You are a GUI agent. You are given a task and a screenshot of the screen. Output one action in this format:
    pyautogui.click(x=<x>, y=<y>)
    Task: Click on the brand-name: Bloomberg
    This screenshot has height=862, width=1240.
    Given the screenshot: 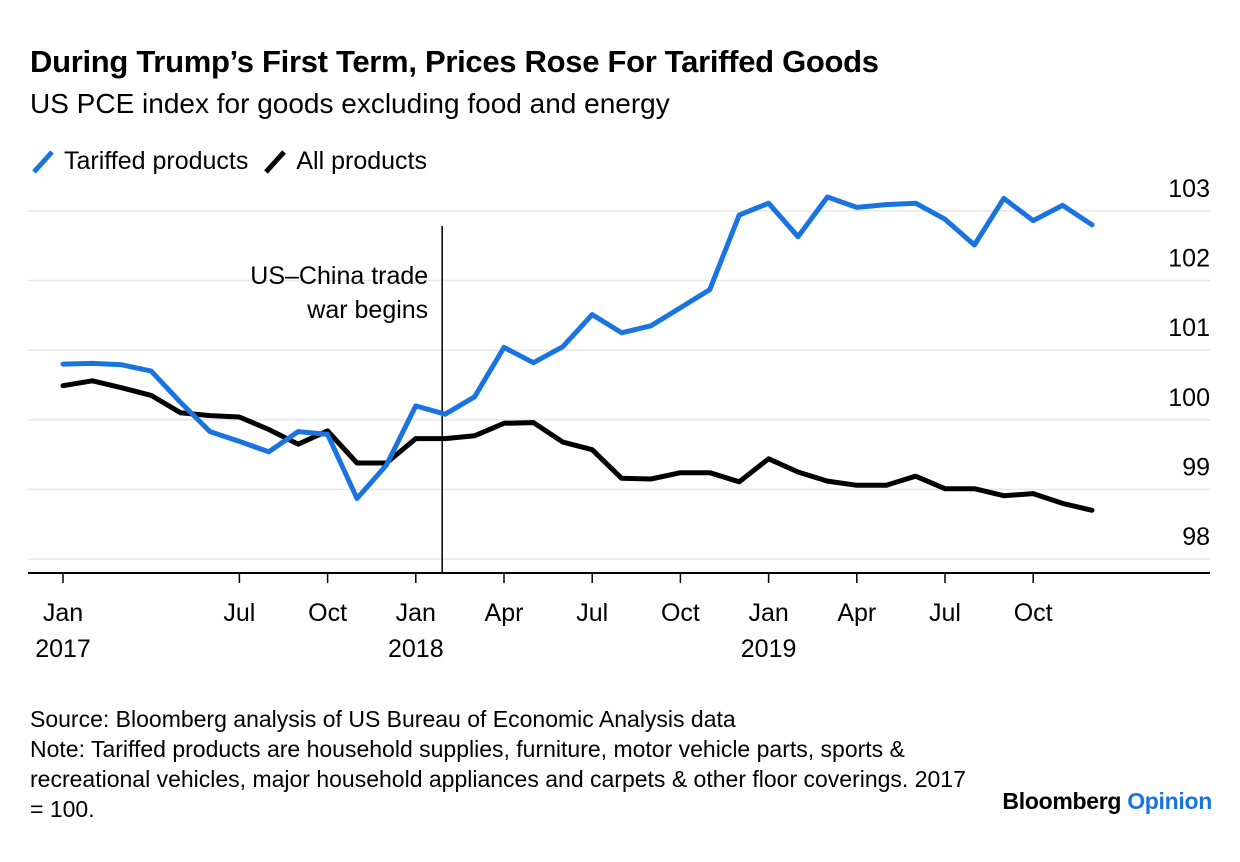 What is the action you would take?
    pyautogui.click(x=1062, y=801)
    